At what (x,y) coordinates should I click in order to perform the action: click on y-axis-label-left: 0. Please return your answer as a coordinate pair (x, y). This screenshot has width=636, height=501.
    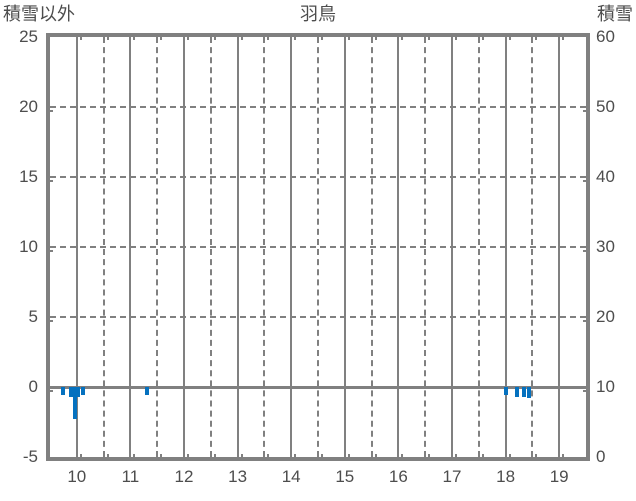
    Looking at the image, I should click on (33, 386).